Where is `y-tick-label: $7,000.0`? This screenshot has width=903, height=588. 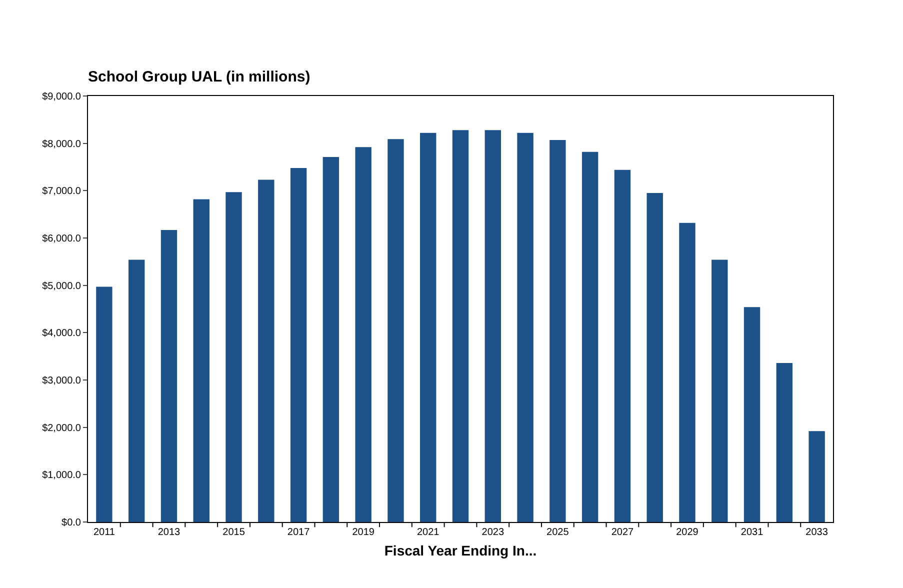 y-tick-label: $7,000.0 is located at coordinates (62, 192).